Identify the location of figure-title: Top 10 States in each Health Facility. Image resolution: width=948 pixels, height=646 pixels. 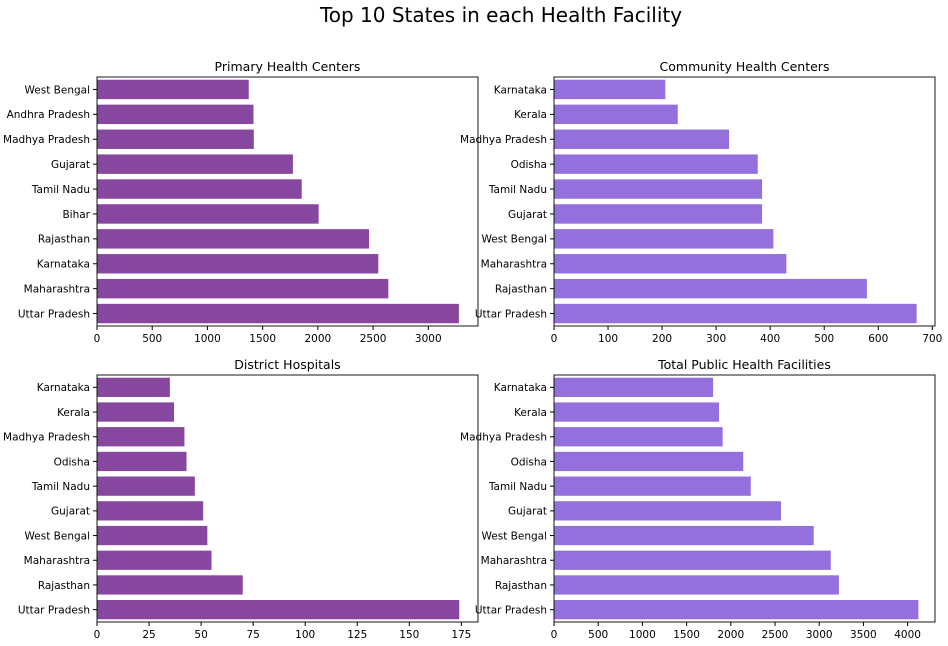
(500, 15).